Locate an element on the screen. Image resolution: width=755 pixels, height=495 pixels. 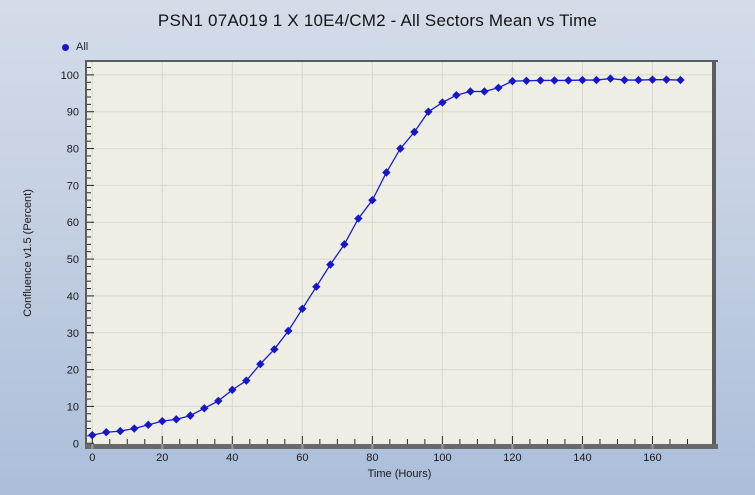
x-tick-label: 0 is located at coordinates (92, 458).